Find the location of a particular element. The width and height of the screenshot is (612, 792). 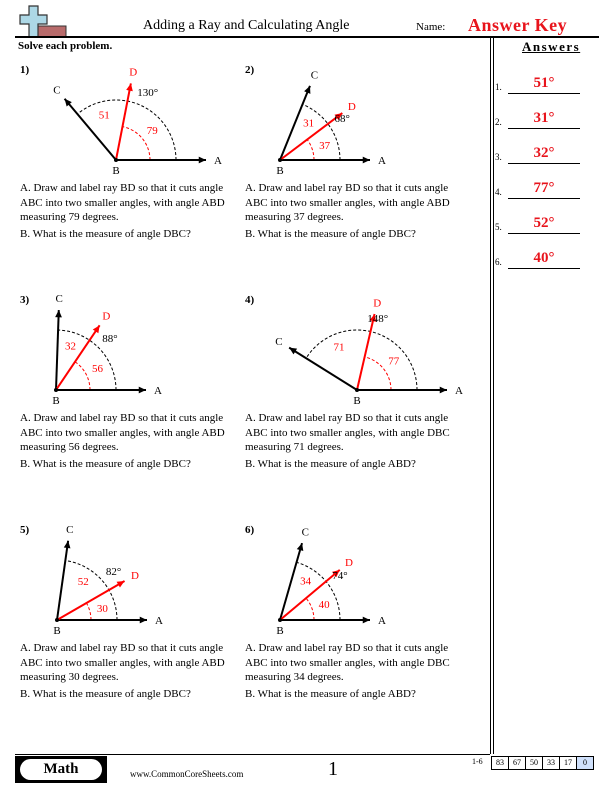

part-angle-label: 37 is located at coordinates (325, 146).